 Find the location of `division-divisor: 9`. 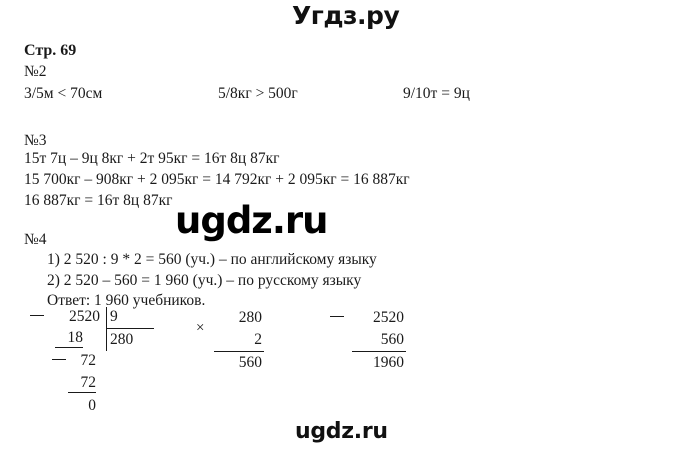

division-divisor: 9 is located at coordinates (114, 316).